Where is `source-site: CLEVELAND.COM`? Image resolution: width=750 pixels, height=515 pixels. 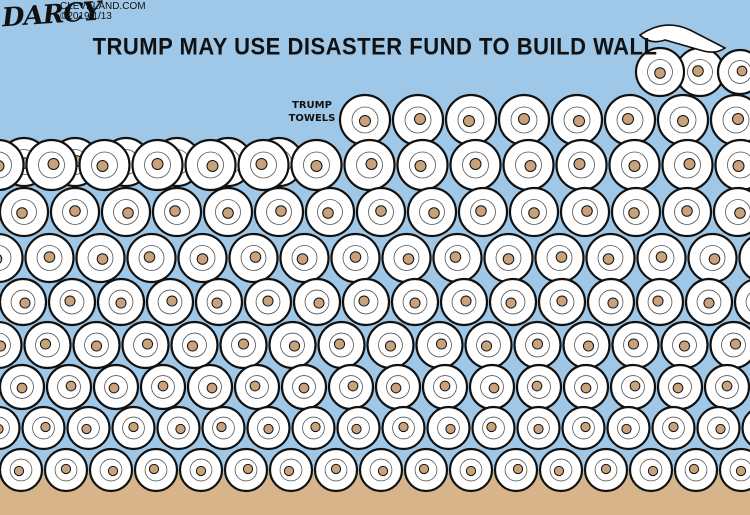 source-site: CLEVELAND.COM is located at coordinates (103, 6).